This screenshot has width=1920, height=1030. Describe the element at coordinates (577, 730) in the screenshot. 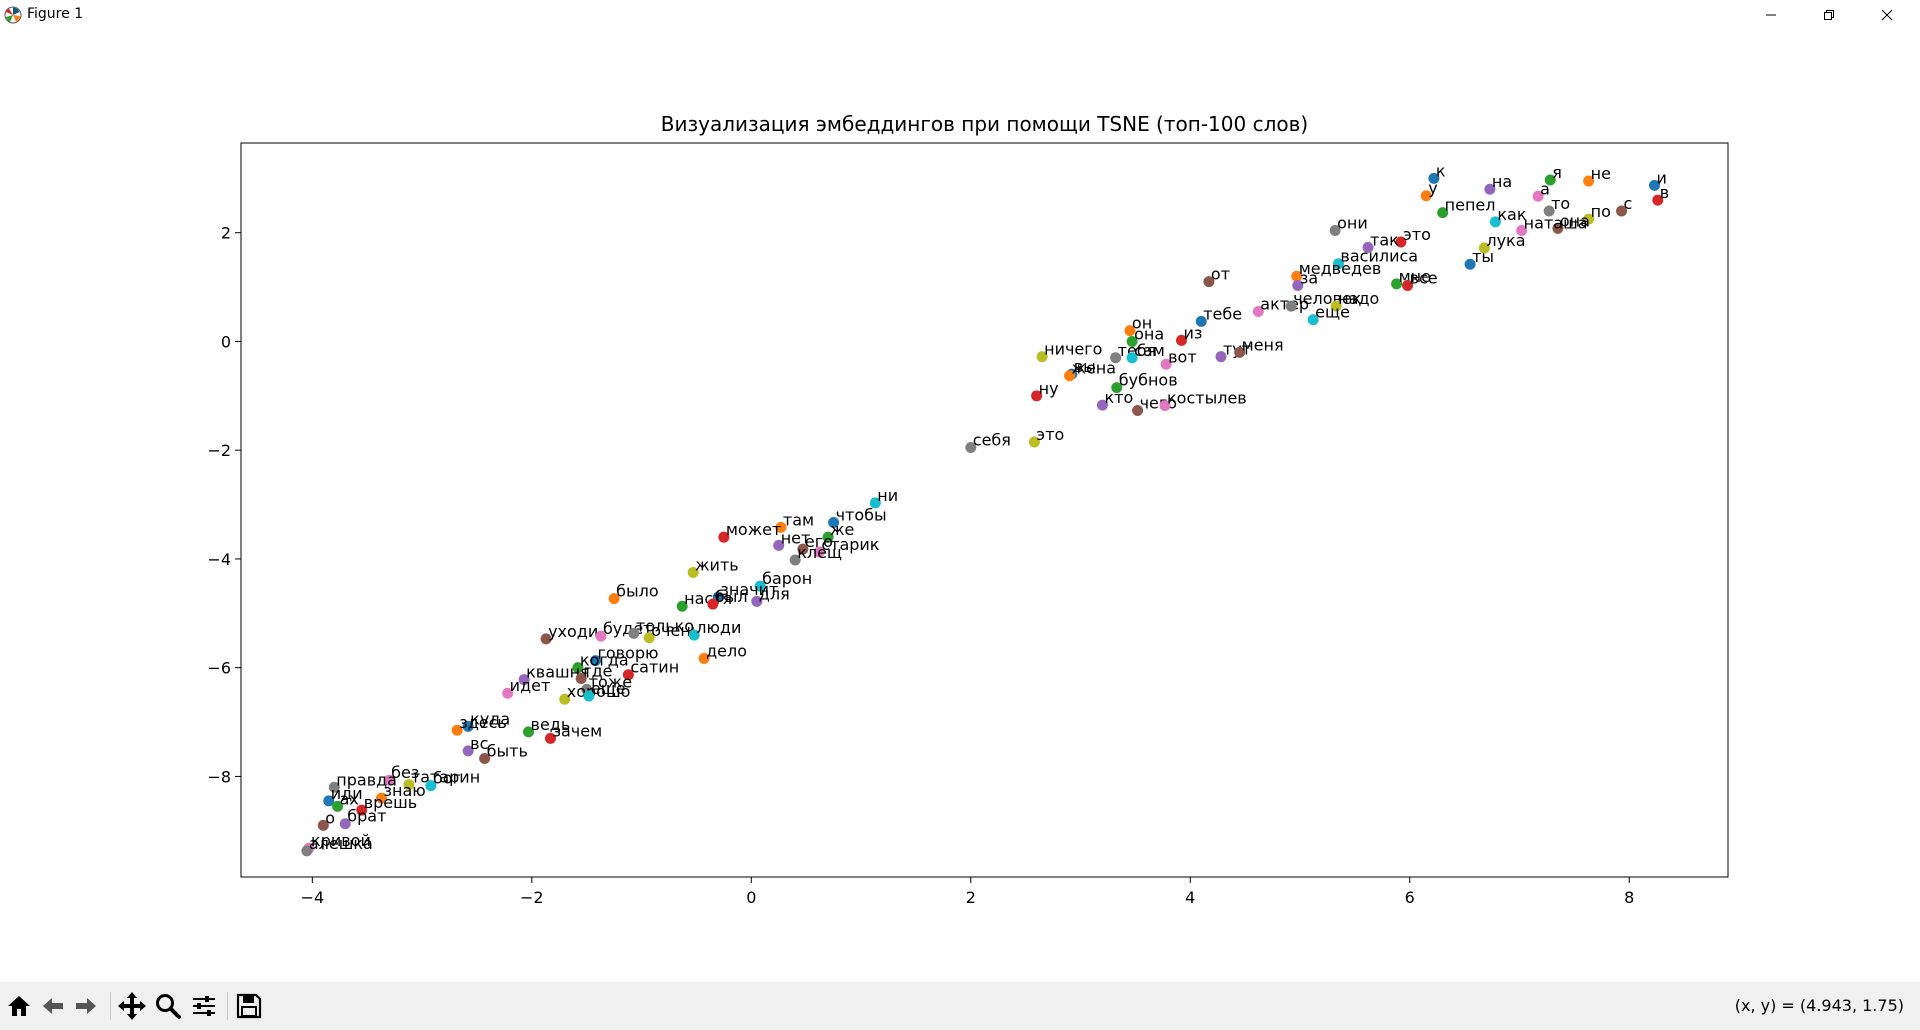

I see `point-label: зачем` at that location.